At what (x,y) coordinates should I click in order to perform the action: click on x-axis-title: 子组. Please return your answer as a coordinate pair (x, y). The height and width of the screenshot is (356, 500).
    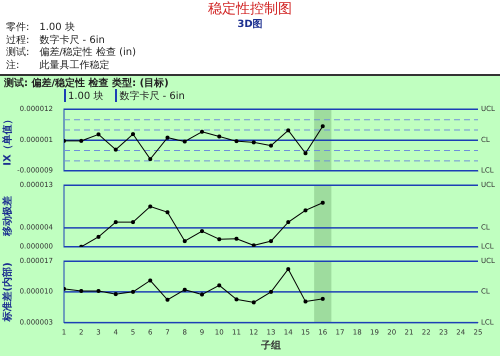
    Looking at the image, I should click on (270, 346).